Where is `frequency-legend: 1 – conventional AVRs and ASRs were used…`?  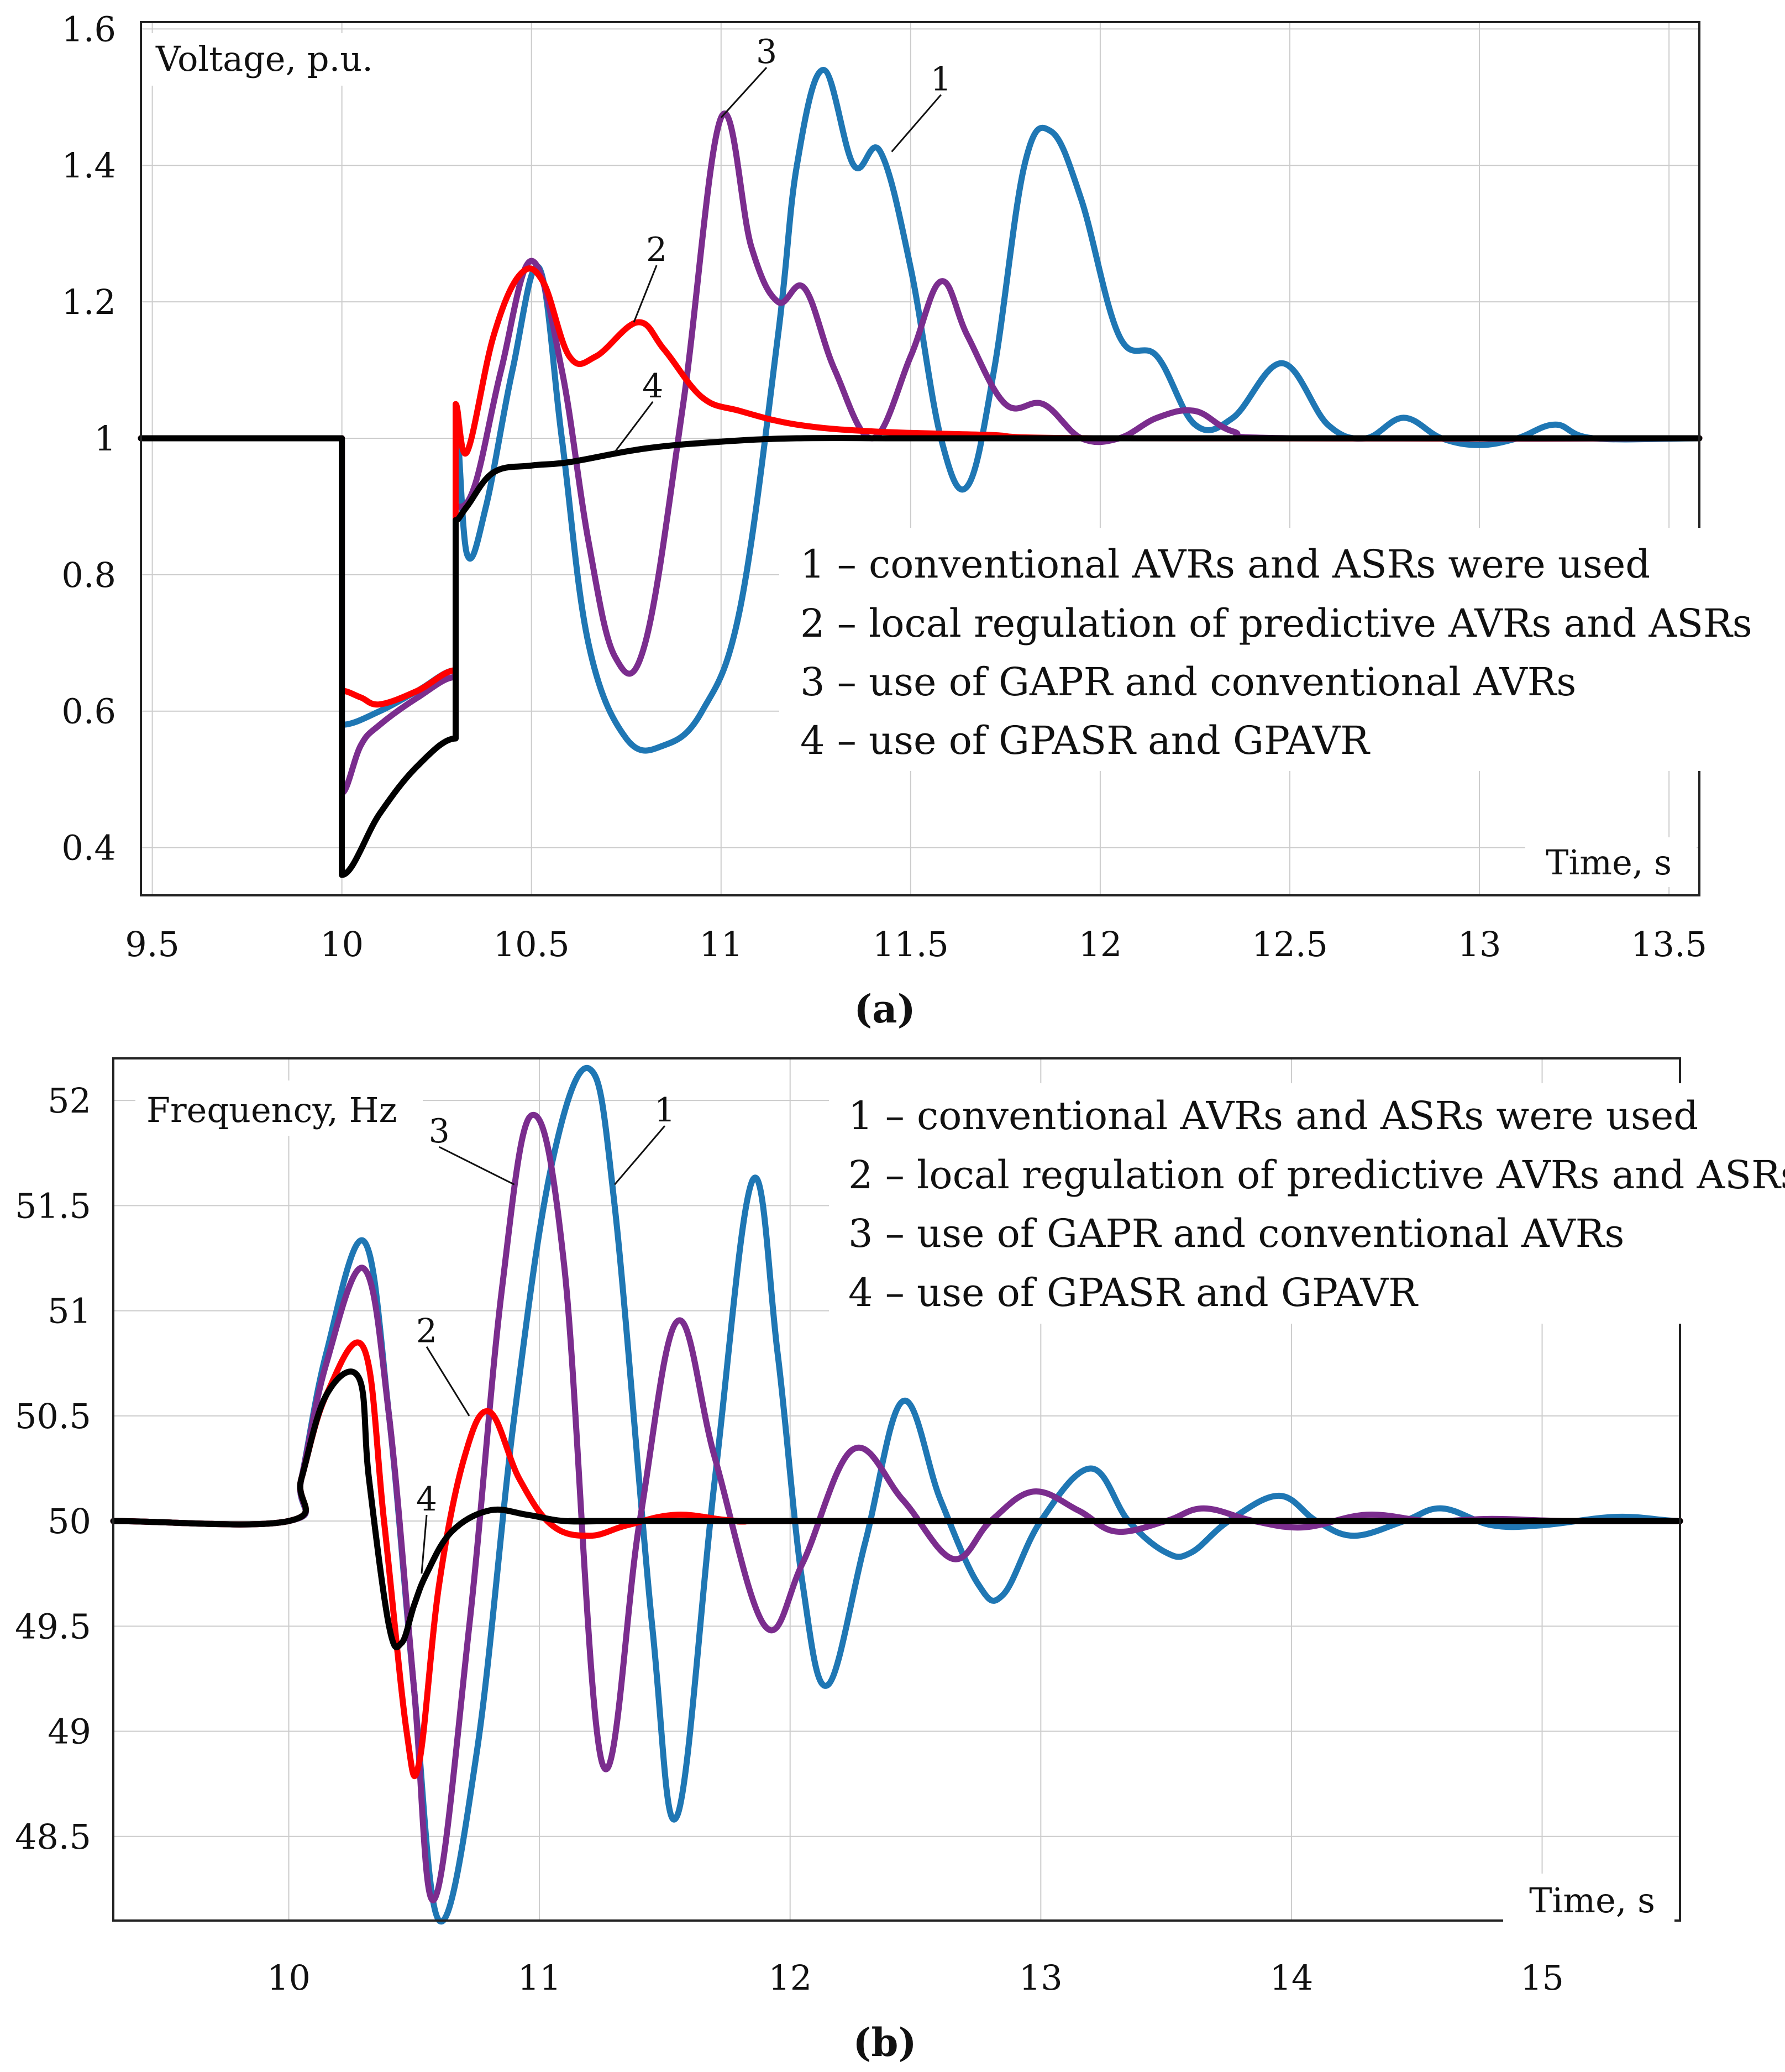
frequency-legend: 1 – conventional AVRs and ASRs were used… is located at coordinates (1307, 1203).